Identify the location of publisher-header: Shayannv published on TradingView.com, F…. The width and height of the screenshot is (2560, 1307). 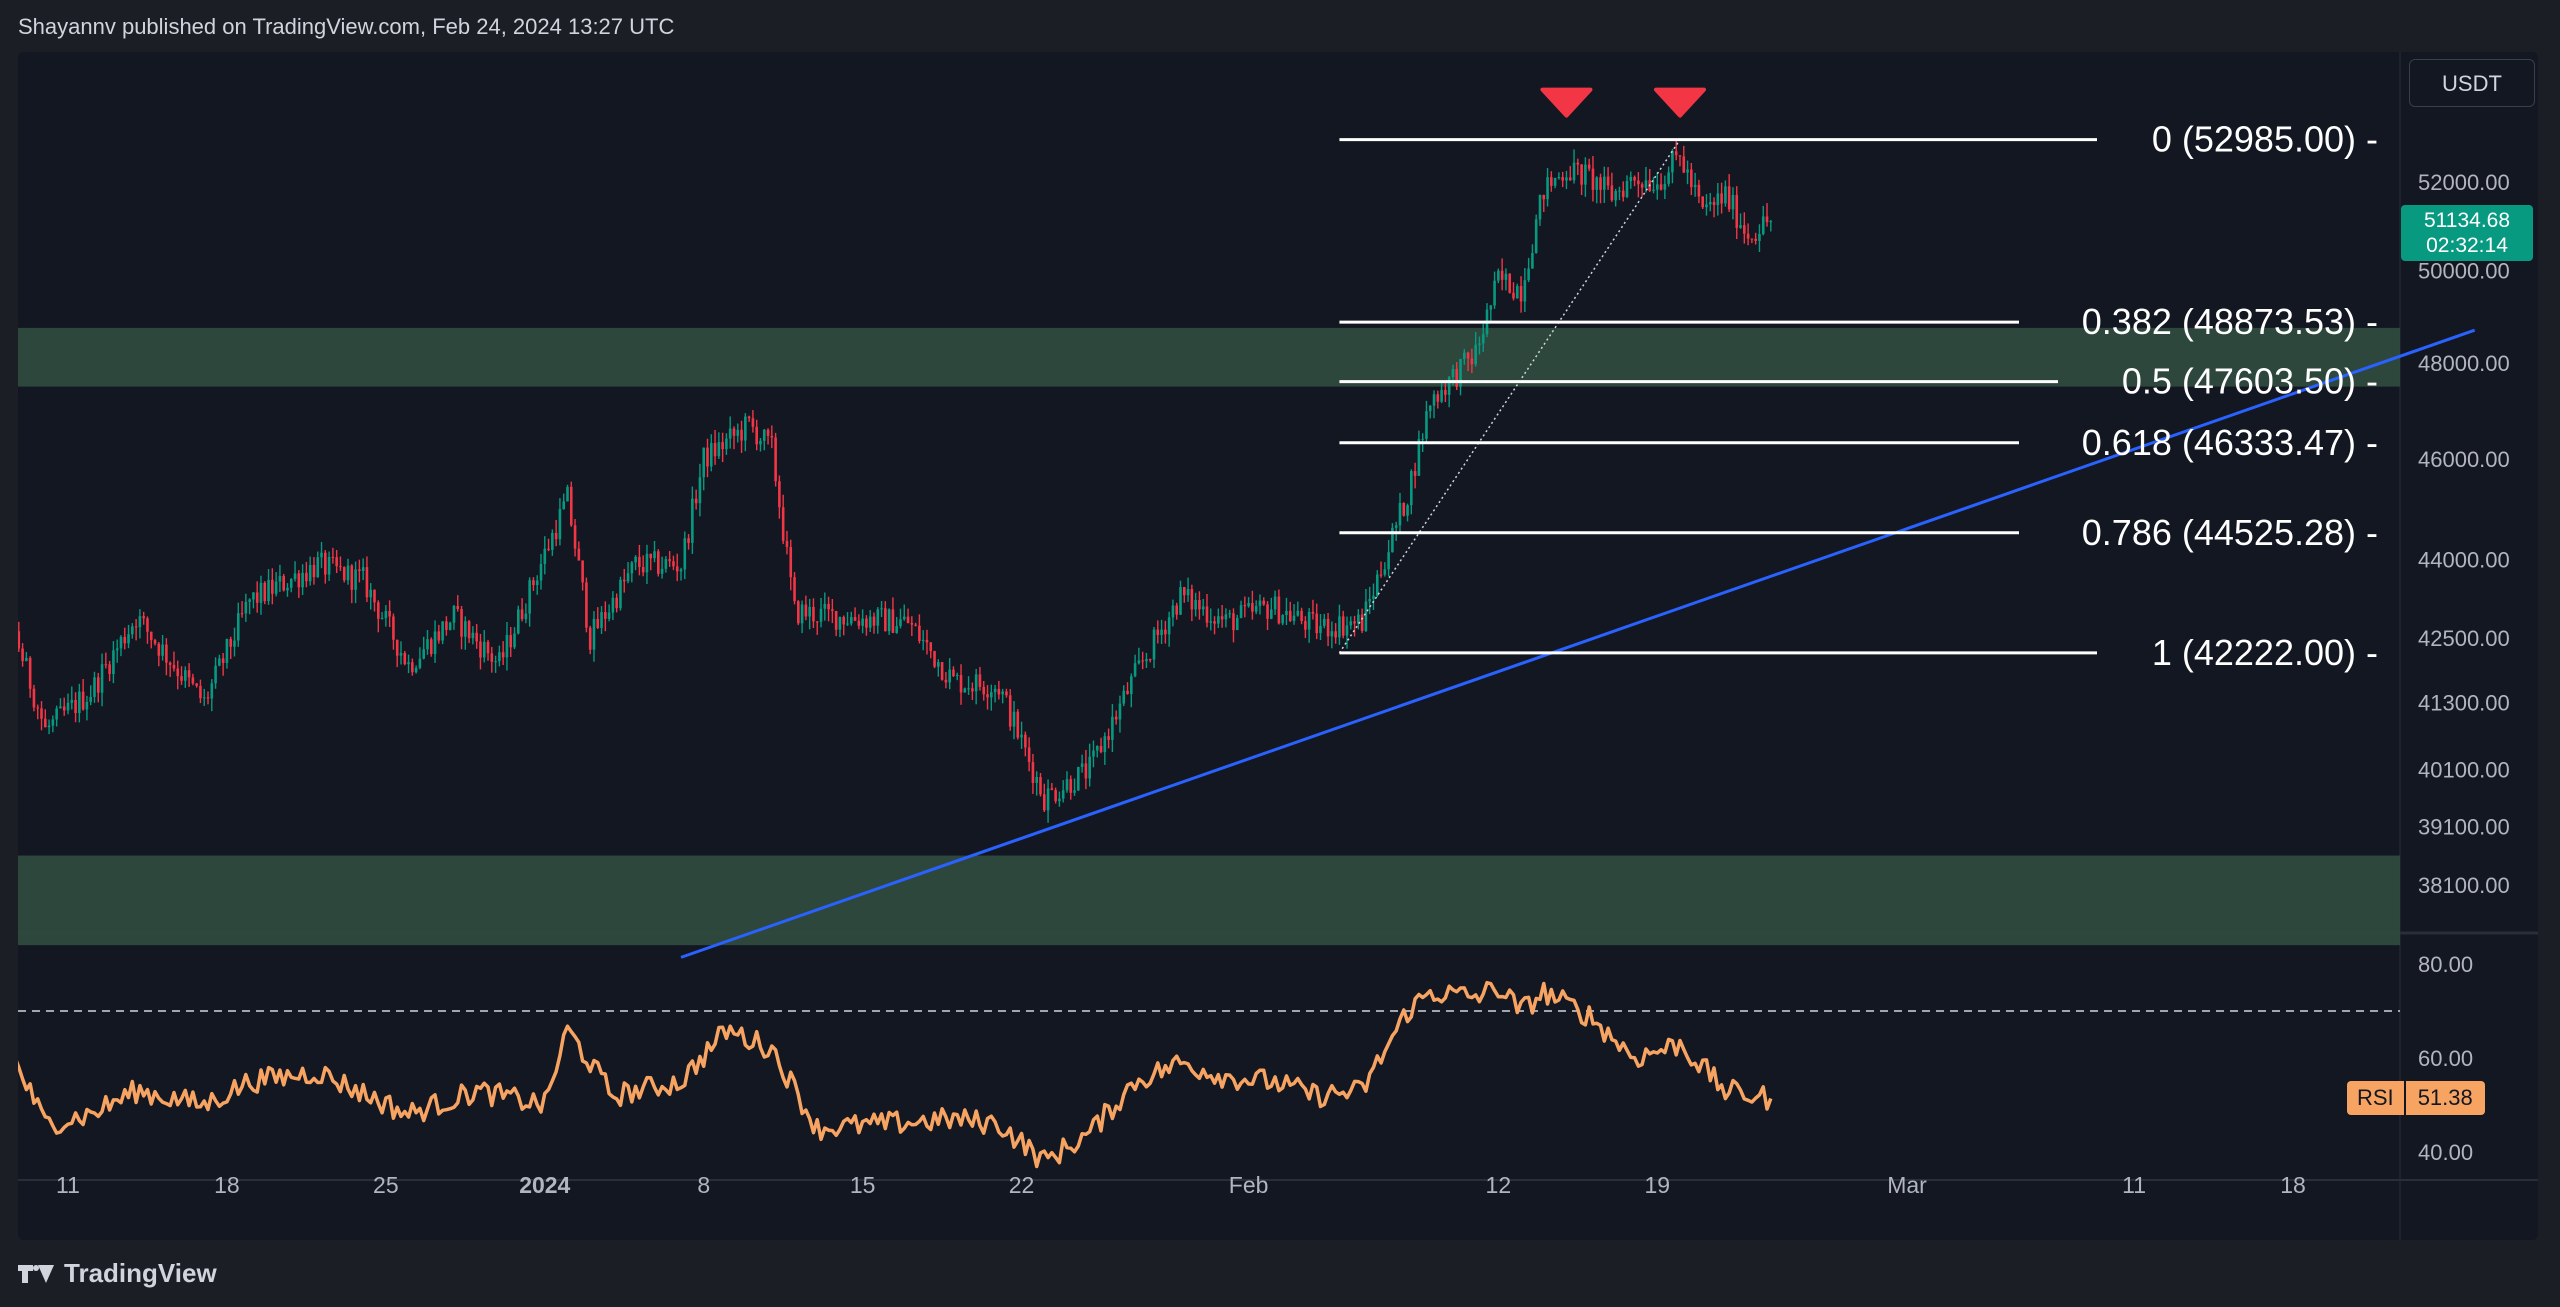
(346, 26).